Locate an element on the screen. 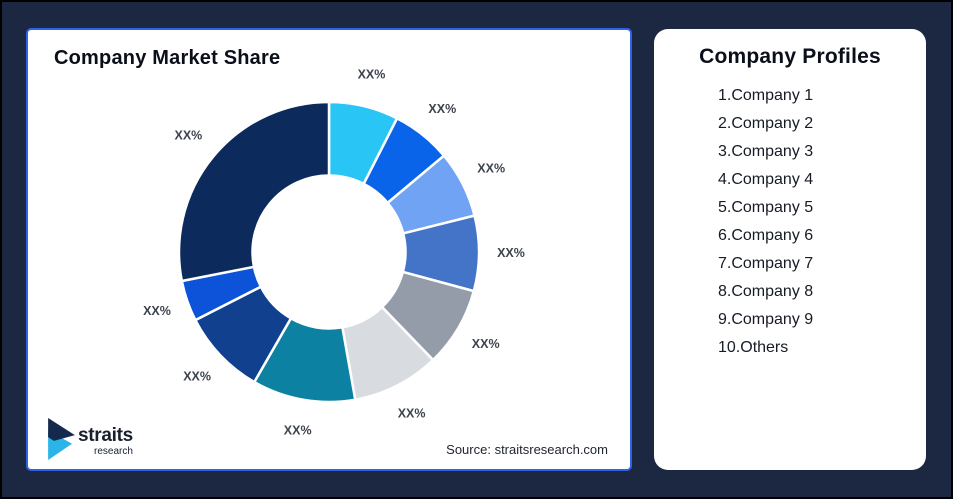 Image resolution: width=953 pixels, height=499 pixels. company-list-item: 7.Company 7 is located at coordinates (766, 263).